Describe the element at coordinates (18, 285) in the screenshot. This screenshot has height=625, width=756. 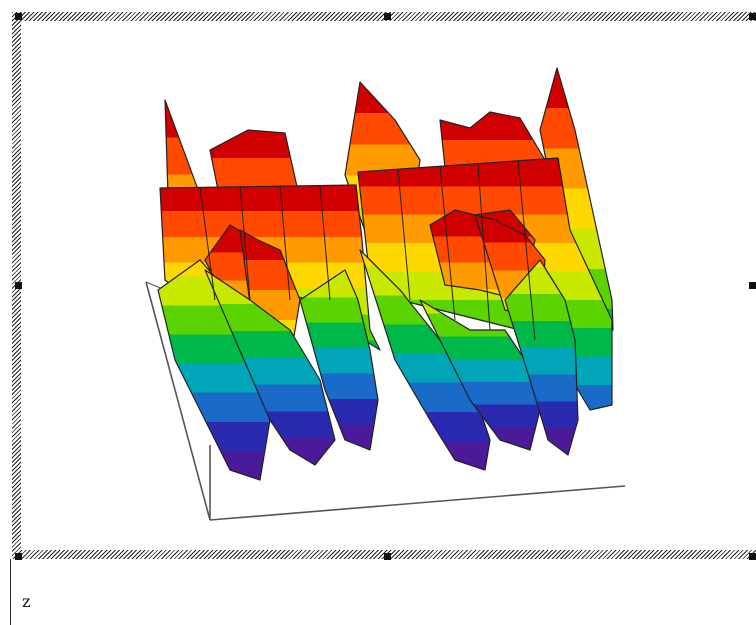
I see `resize-handle-middle-left` at that location.